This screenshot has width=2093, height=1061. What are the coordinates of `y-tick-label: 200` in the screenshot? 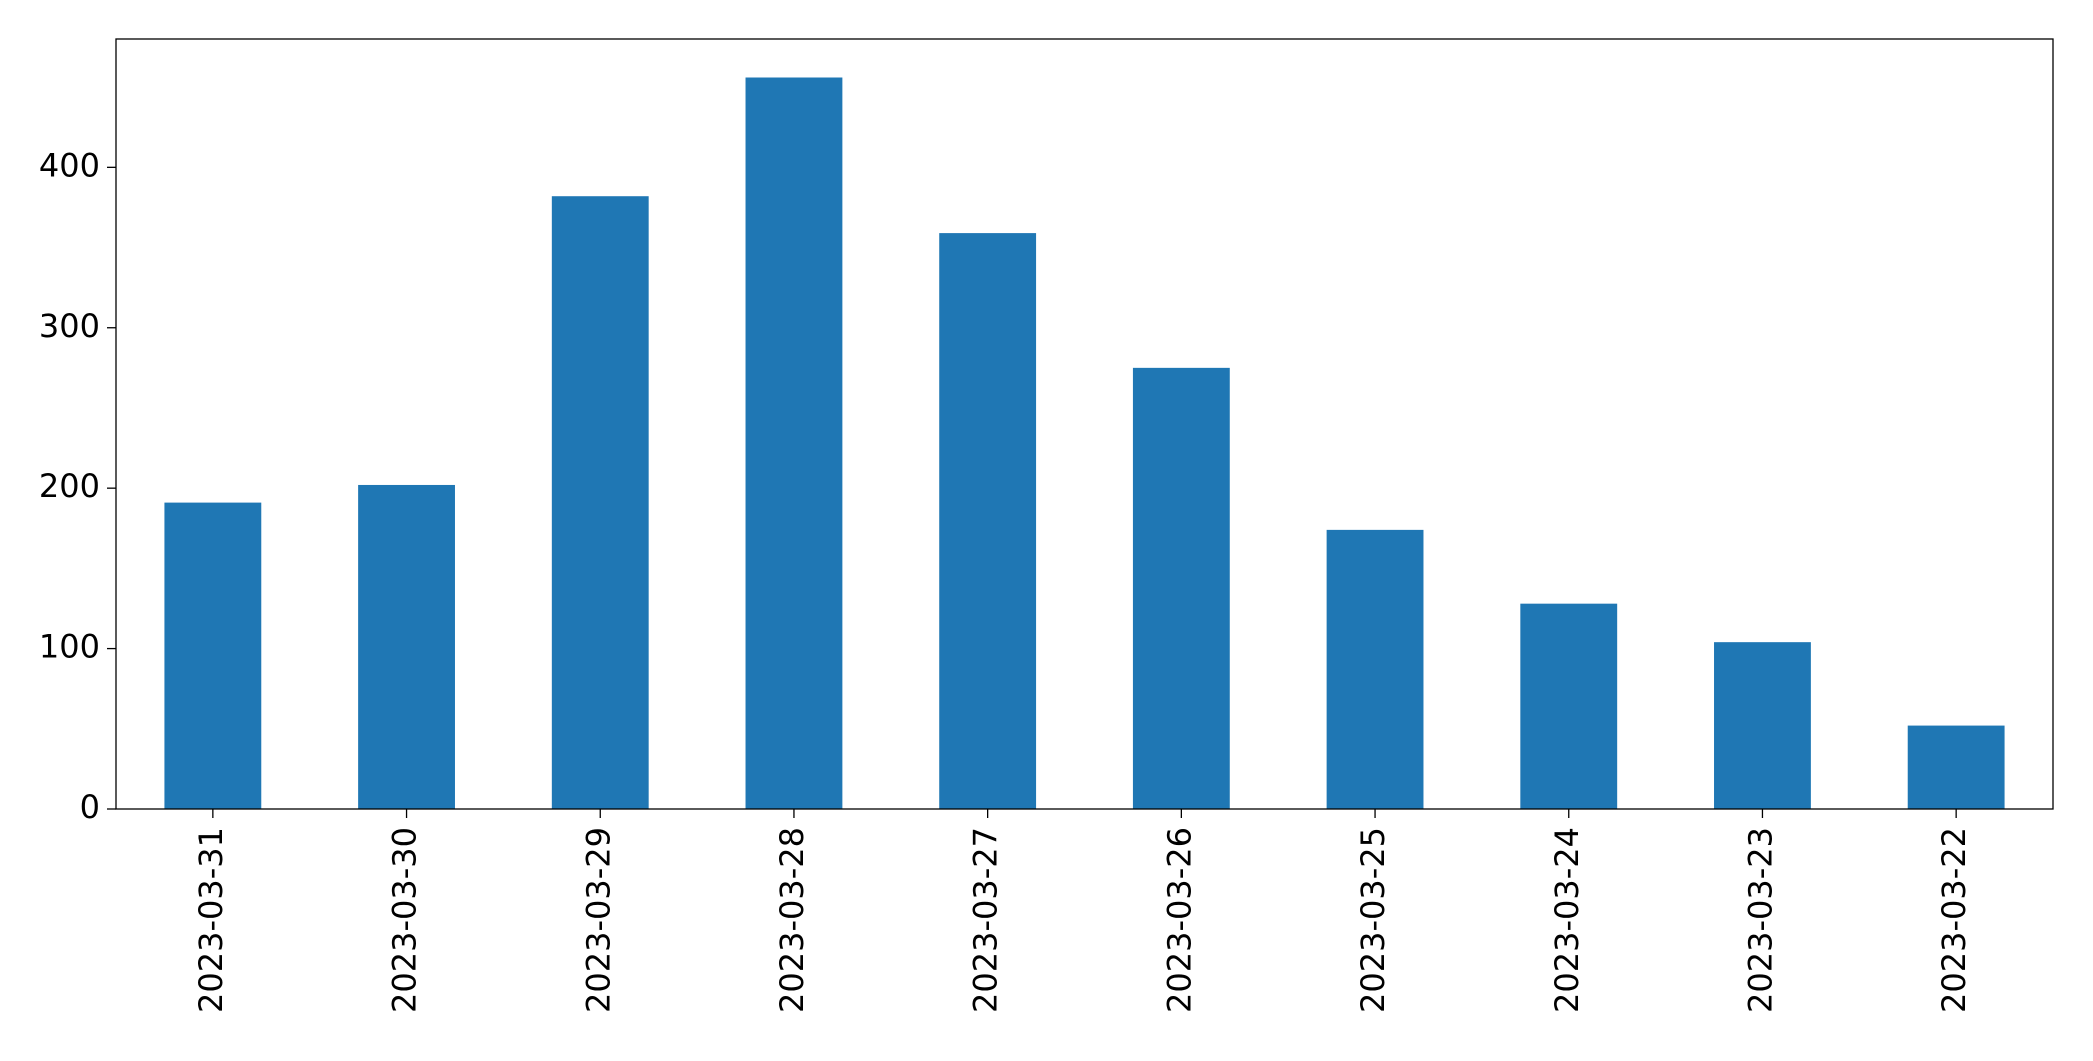 It's located at (69, 486).